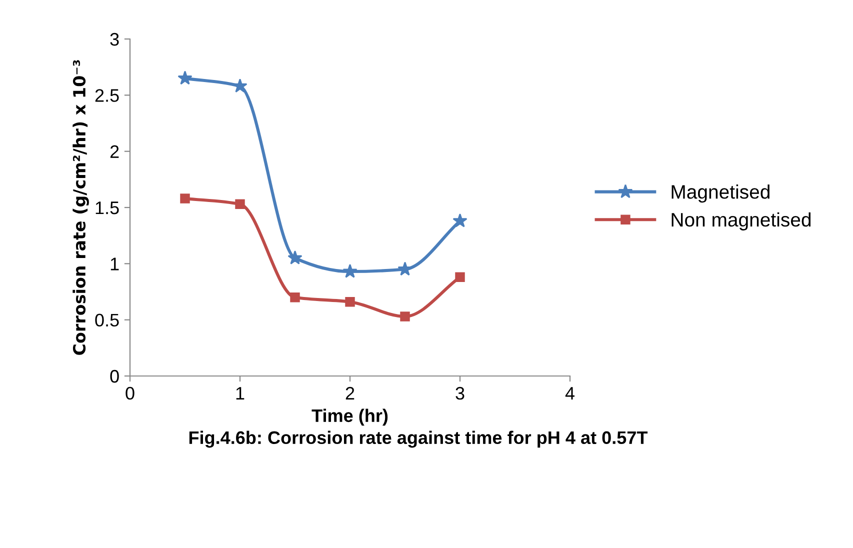 The width and height of the screenshot is (853, 548). Describe the element at coordinates (460, 393) in the screenshot. I see `x-tick-label: 3` at that location.